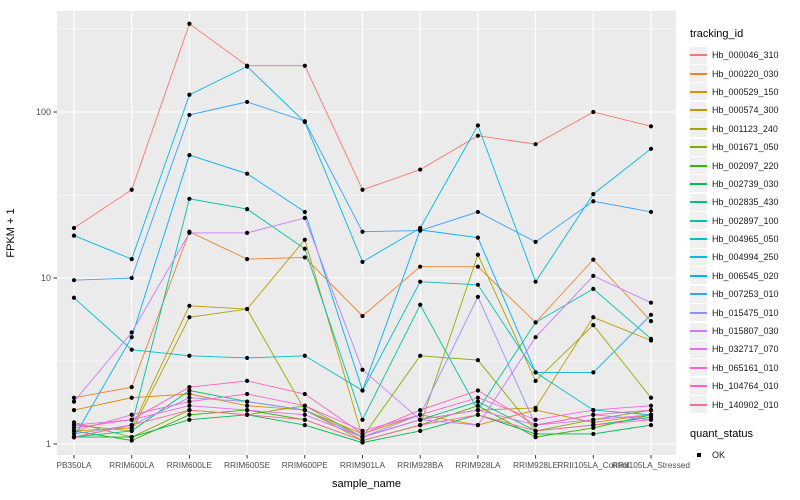 This screenshot has width=800, height=500. I want to click on legend-item: Hb_140902_010, so click(744, 404).